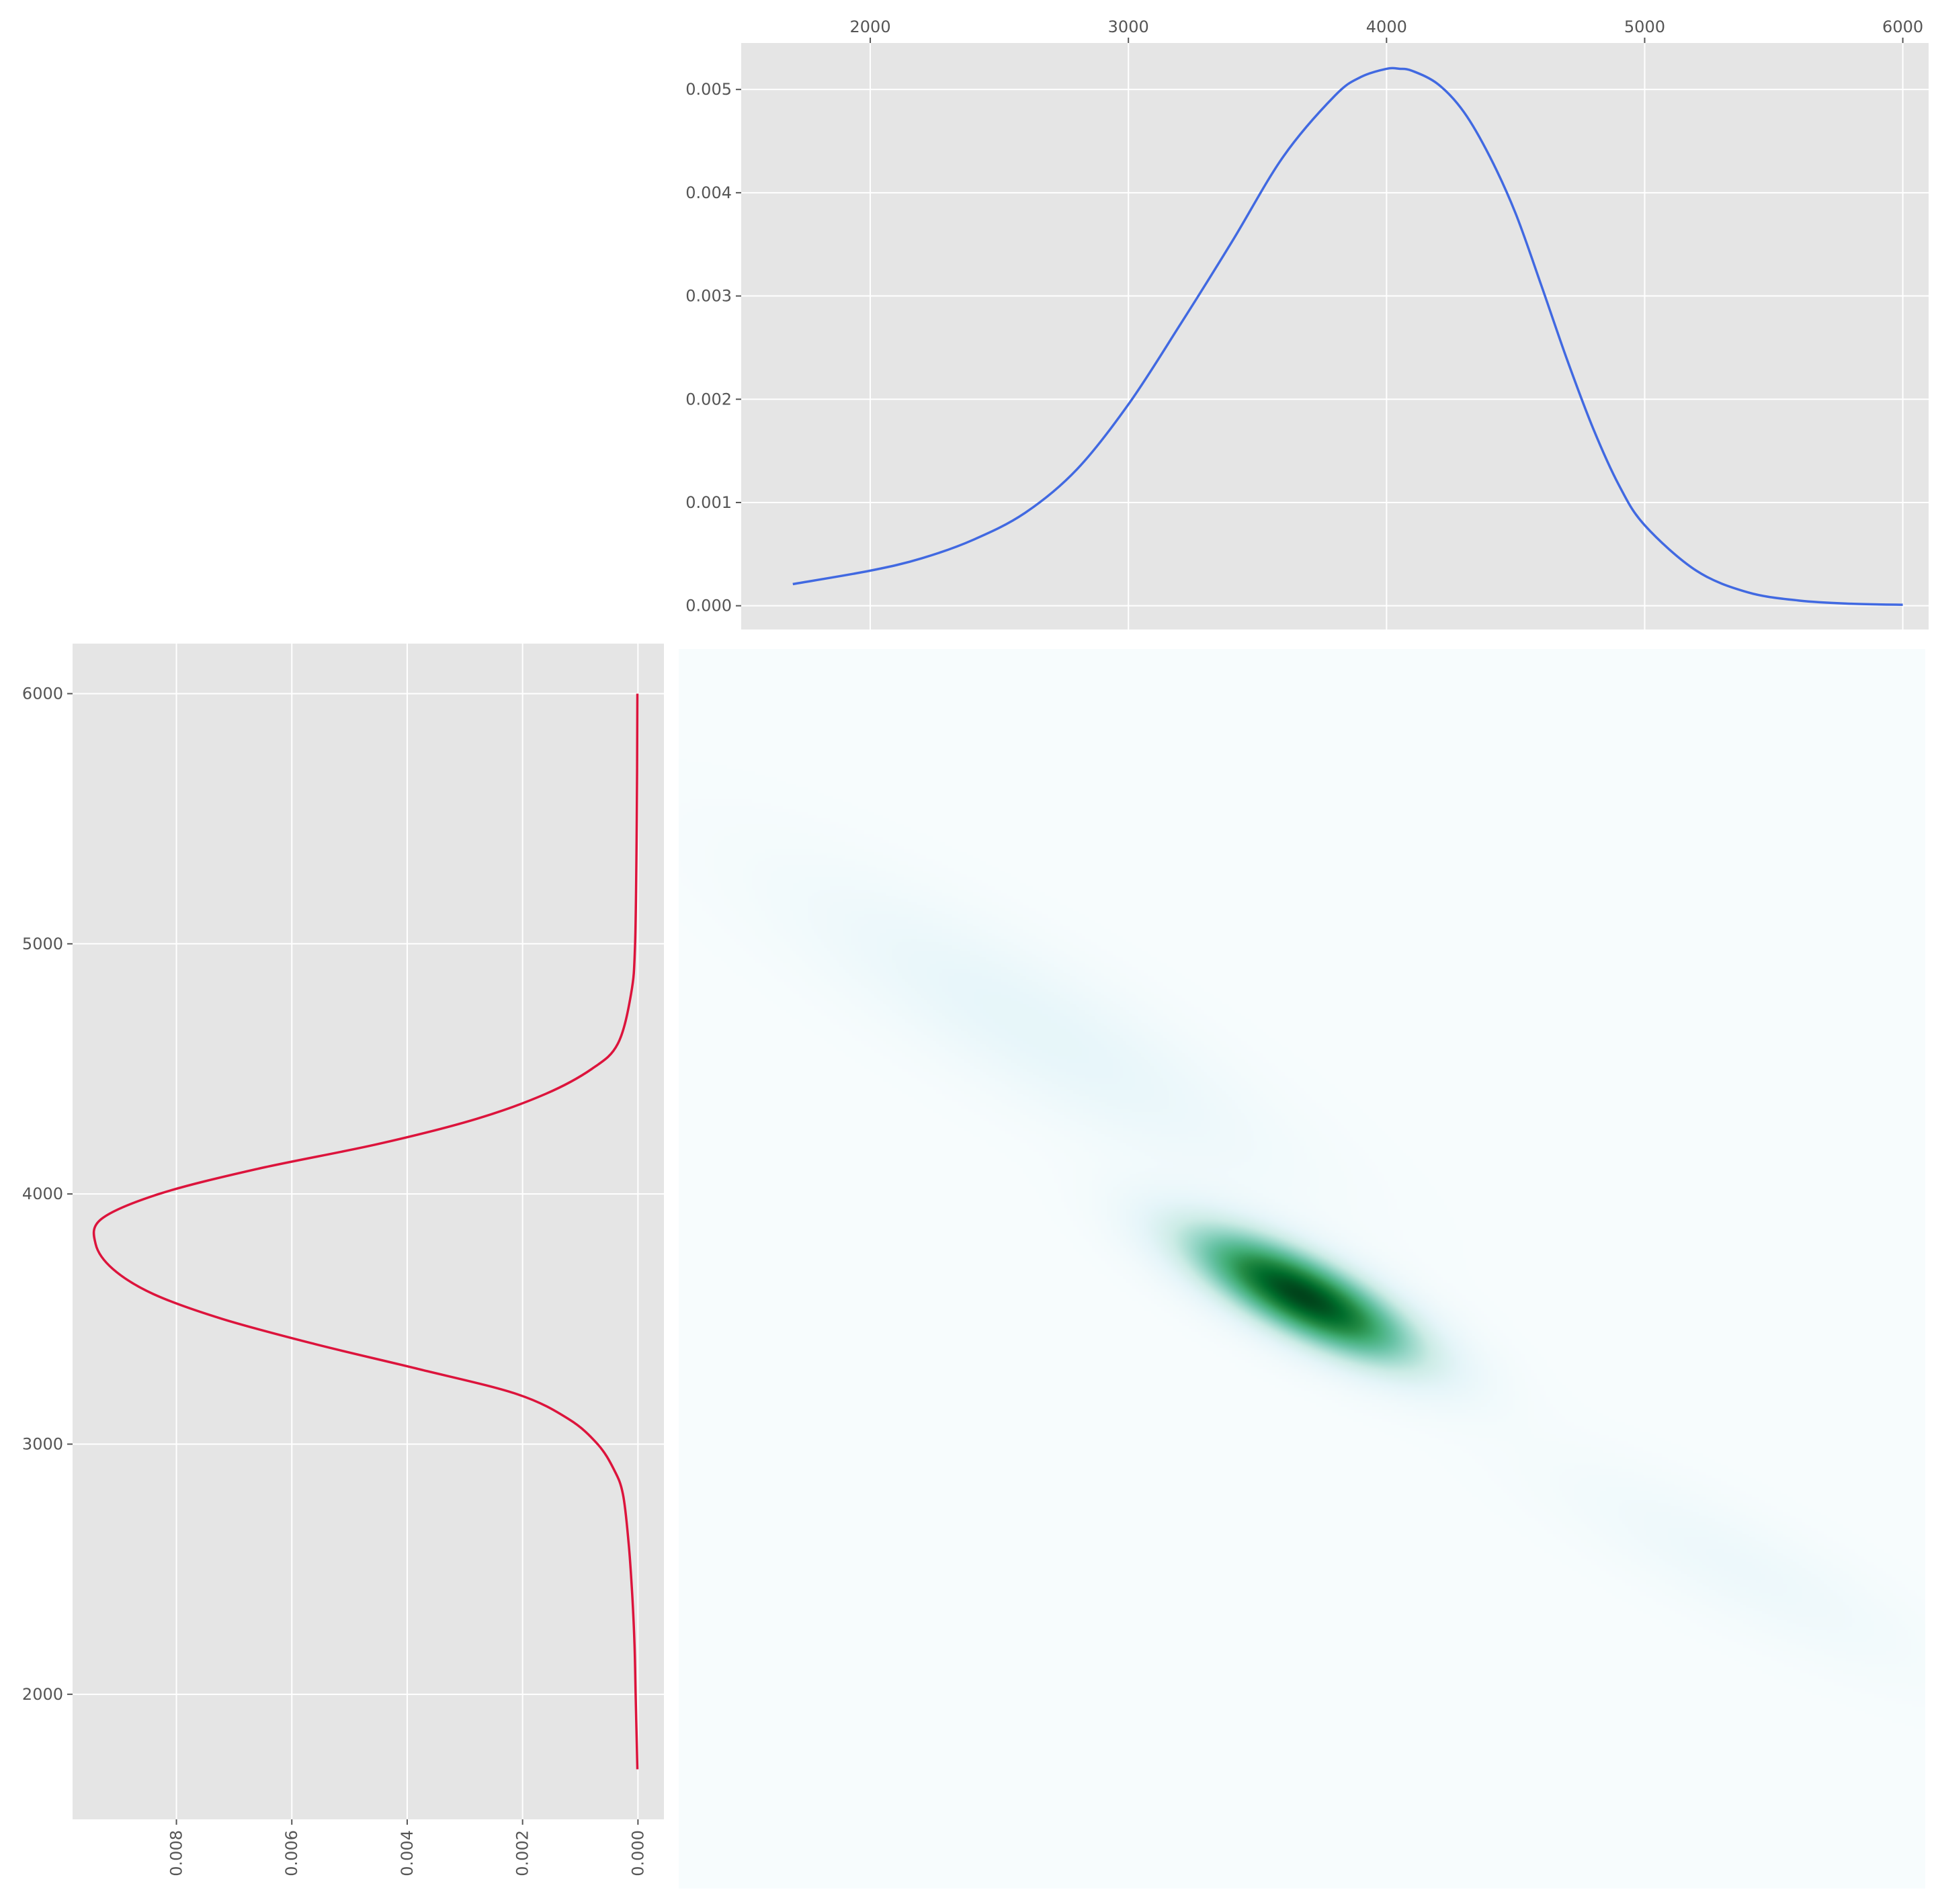 This screenshot has width=1936, height=1904. What do you see at coordinates (522, 1853) in the screenshot?
I see `left-x-tick-label: 0.002` at bounding box center [522, 1853].